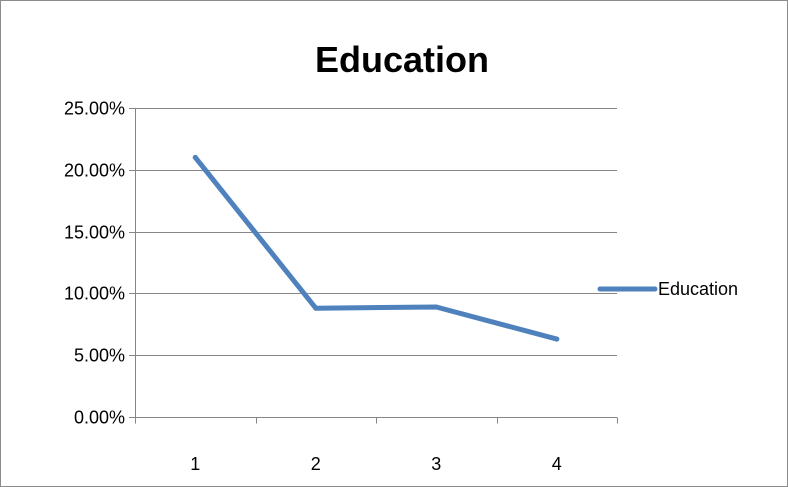 The height and width of the screenshot is (487, 788). I want to click on y-axis-tick-labels: 0.00% 5.00% 10.00% 15.00% 20.00% 25.00%, so click(94, 263).